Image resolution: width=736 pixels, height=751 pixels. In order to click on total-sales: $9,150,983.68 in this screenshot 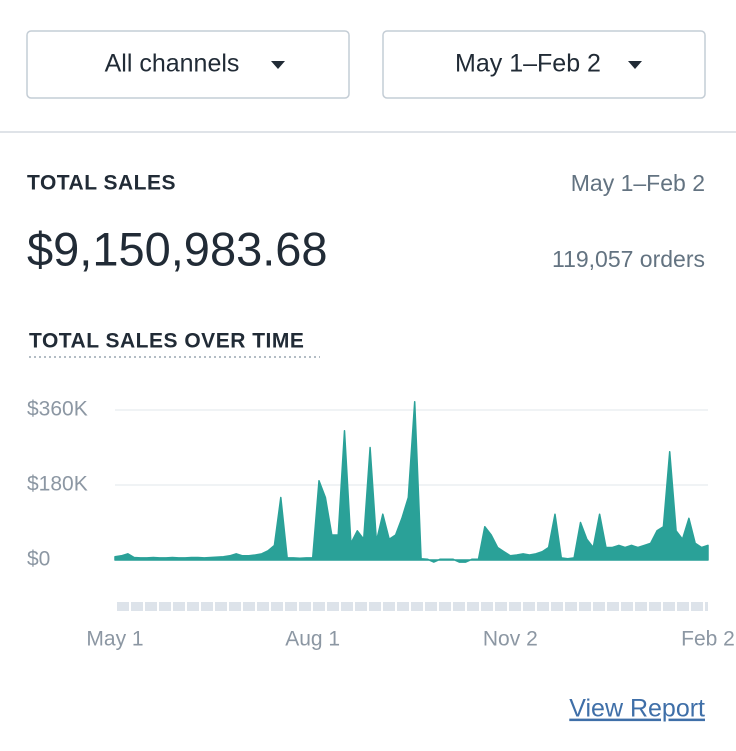, I will do `click(177, 248)`.